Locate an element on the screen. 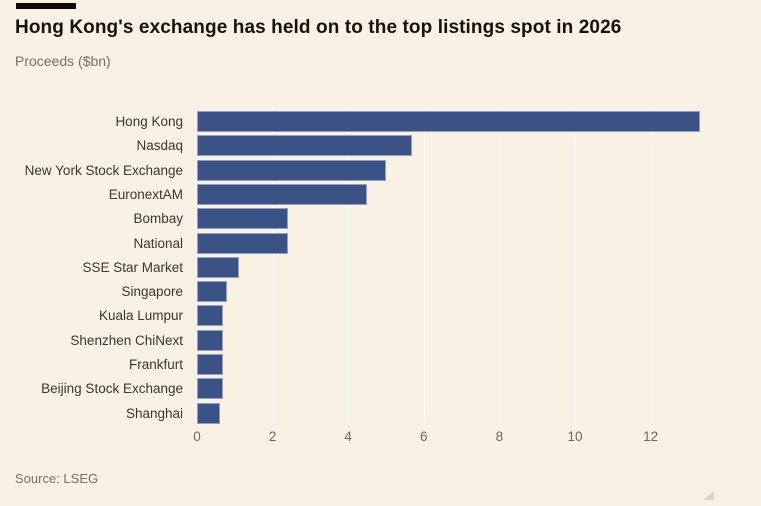 This screenshot has height=506, width=761. bar-row: Shanghai is located at coordinates (380, 413).